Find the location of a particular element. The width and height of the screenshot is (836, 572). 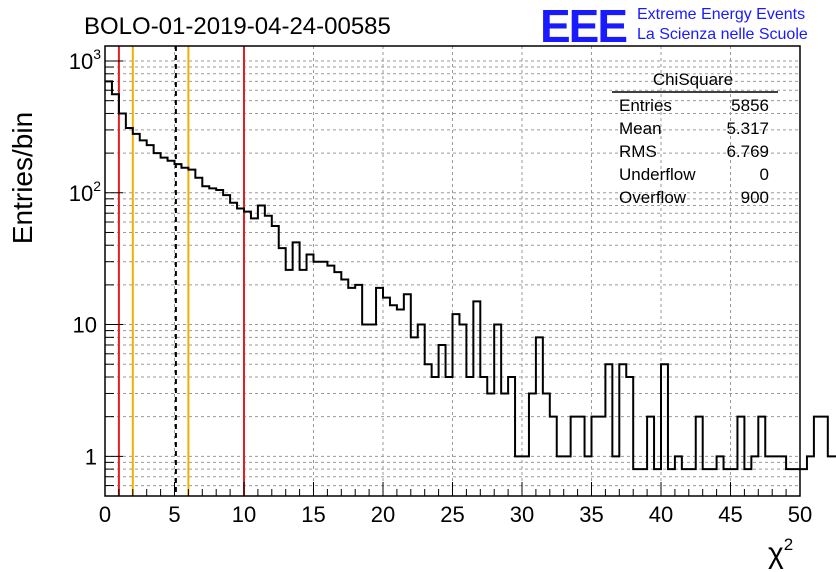

stats-underflow-label: Underflow is located at coordinates (657, 174).